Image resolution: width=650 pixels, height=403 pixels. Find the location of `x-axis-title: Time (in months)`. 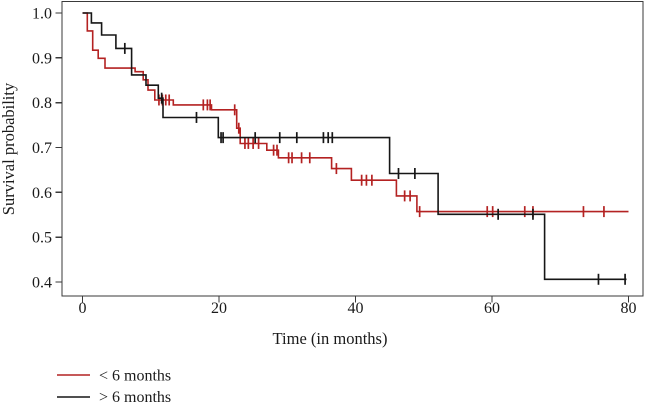

x-axis-title: Time (in months) is located at coordinates (330, 338).